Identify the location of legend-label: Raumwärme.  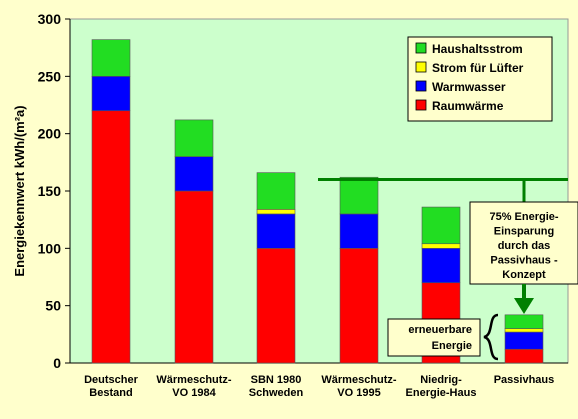
(468, 106).